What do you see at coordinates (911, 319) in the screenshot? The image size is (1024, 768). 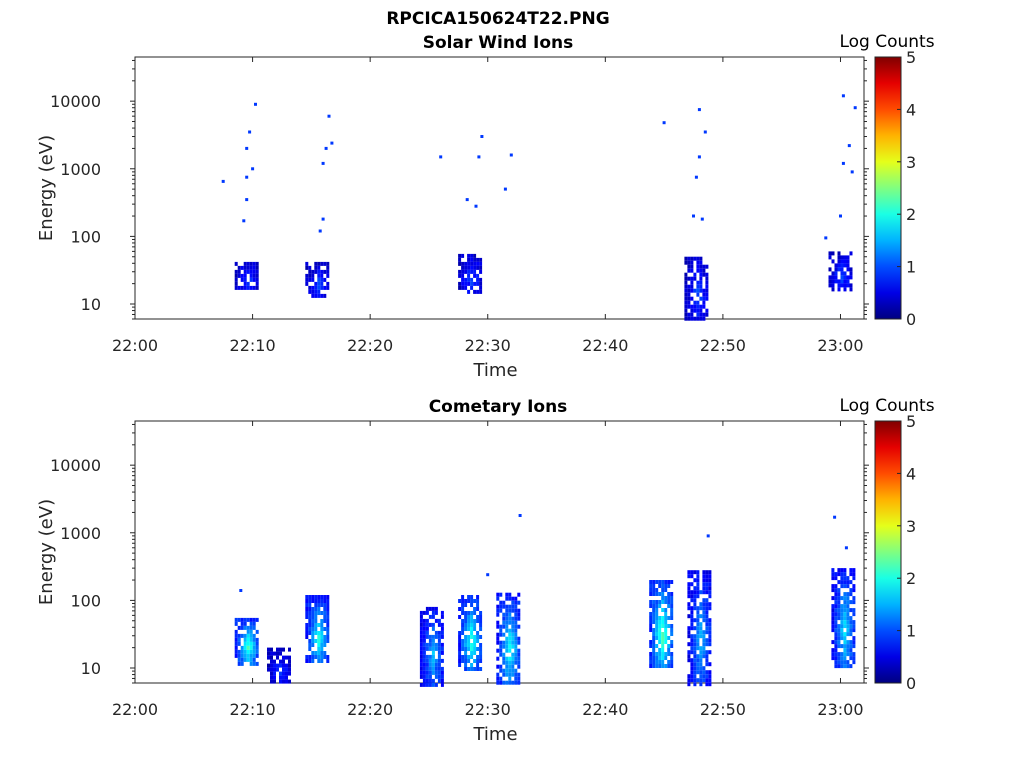 I see `panel-1-colorbar-tick-label: 0` at bounding box center [911, 319].